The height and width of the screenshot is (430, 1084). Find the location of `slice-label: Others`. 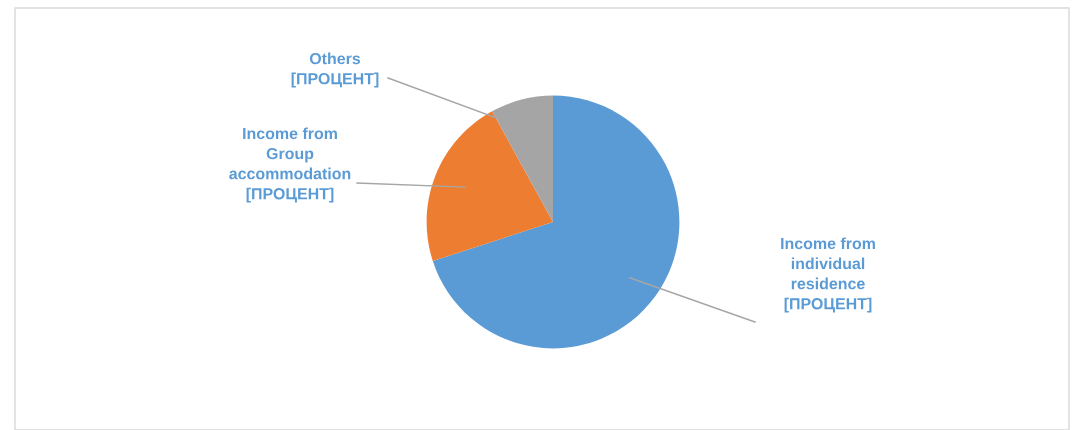

slice-label: Others is located at coordinates (335, 58).